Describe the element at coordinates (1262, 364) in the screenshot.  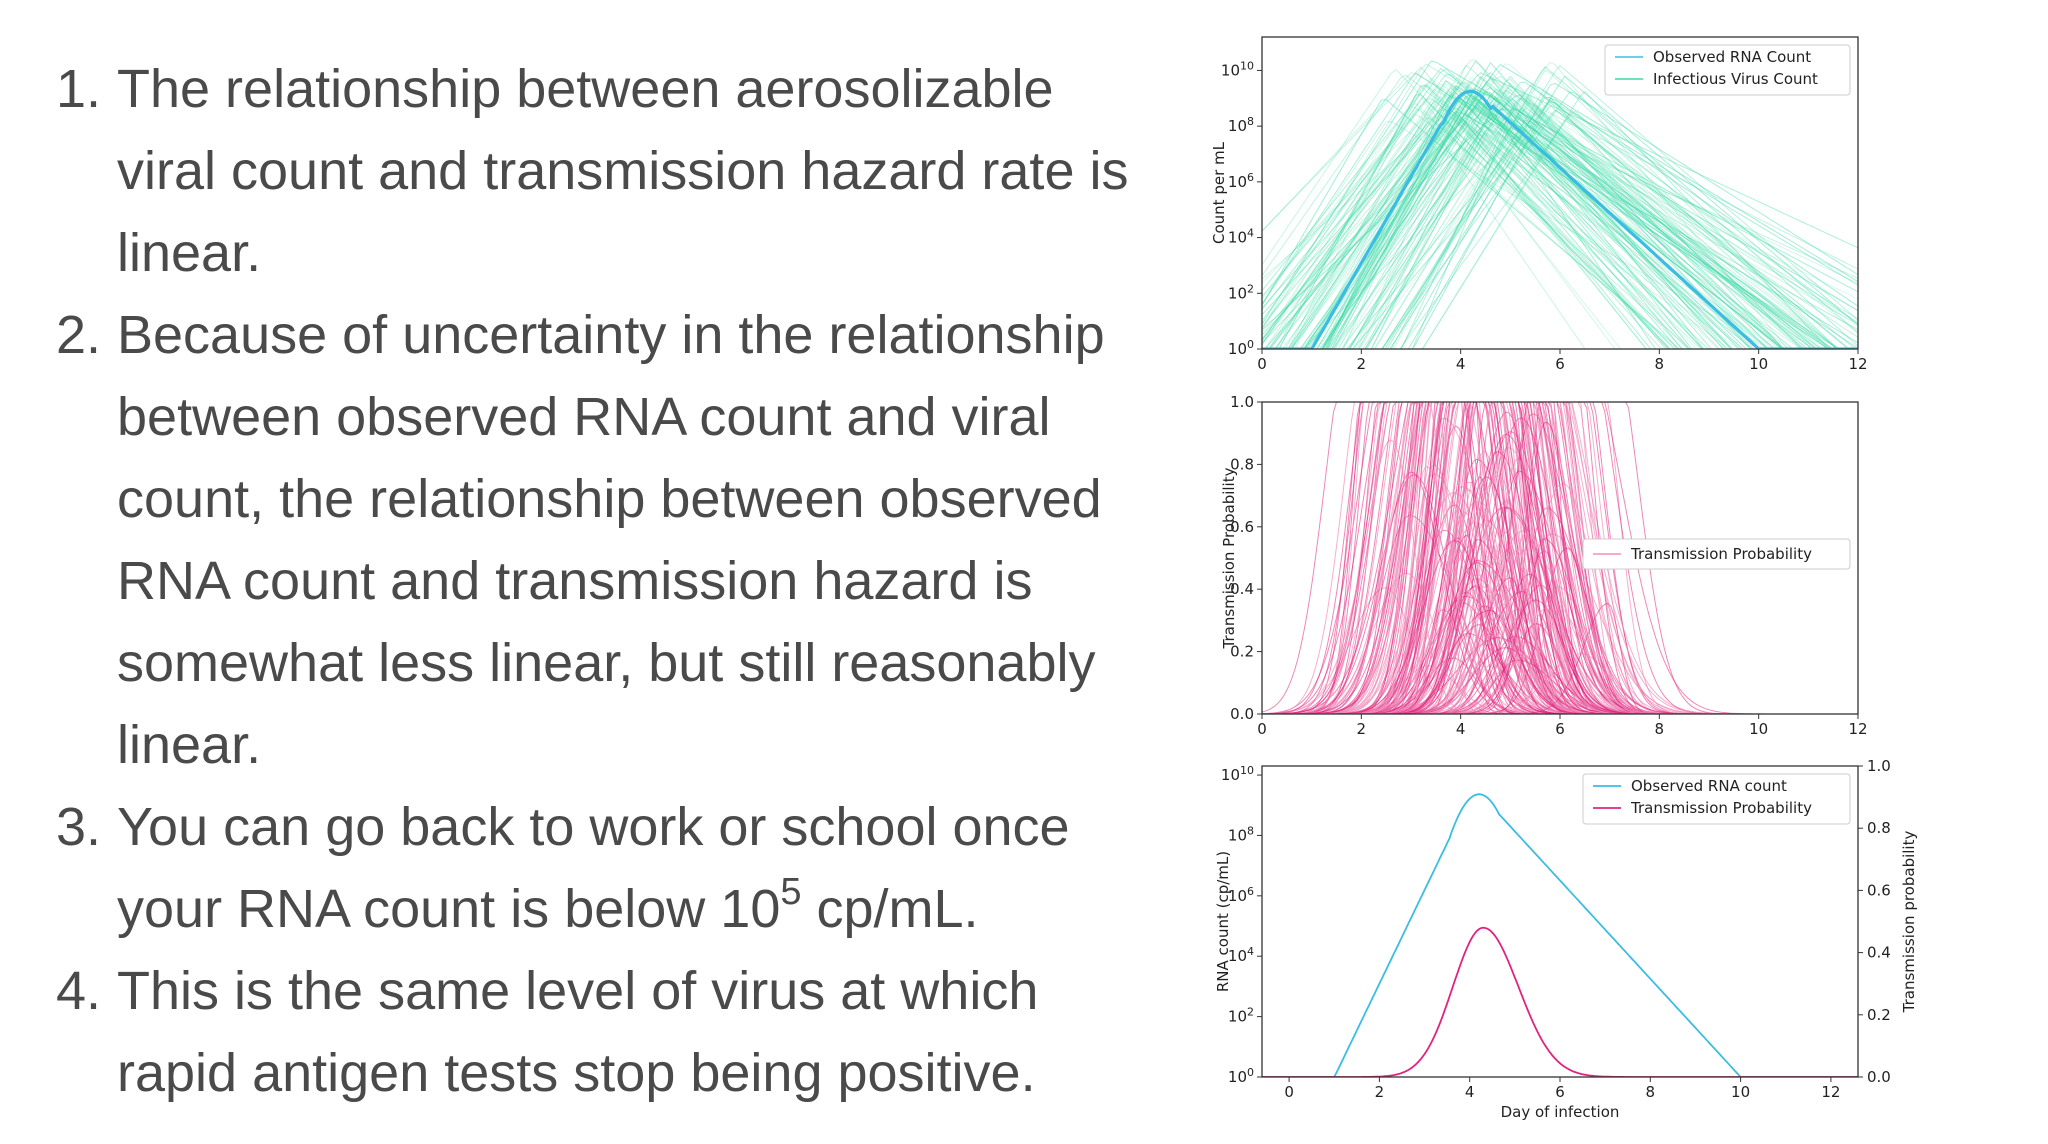
I see `panel1-x-tick-label: 0` at that location.